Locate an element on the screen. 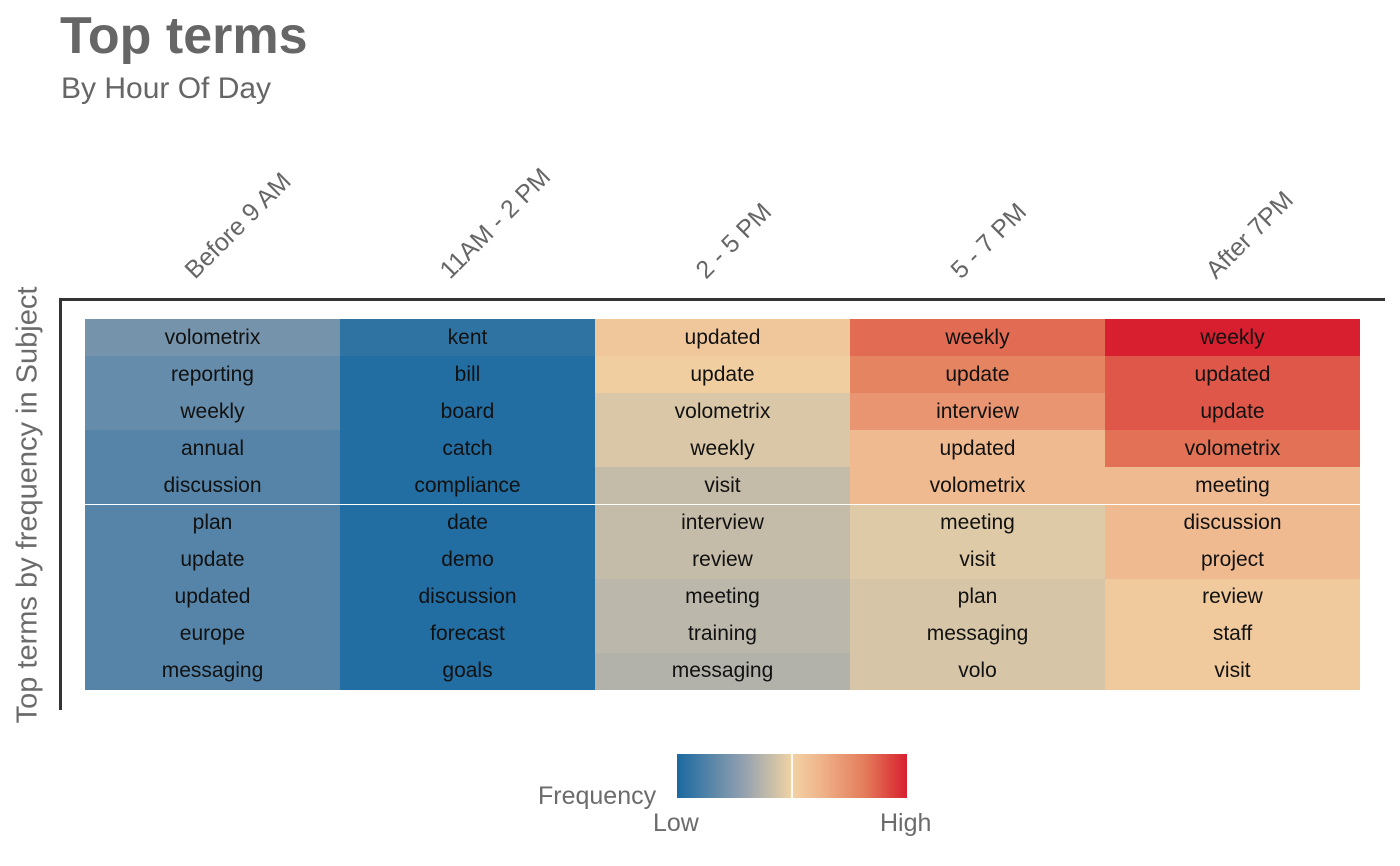 The image size is (1400, 866). heatmap-cell: staff is located at coordinates (1232, 634).